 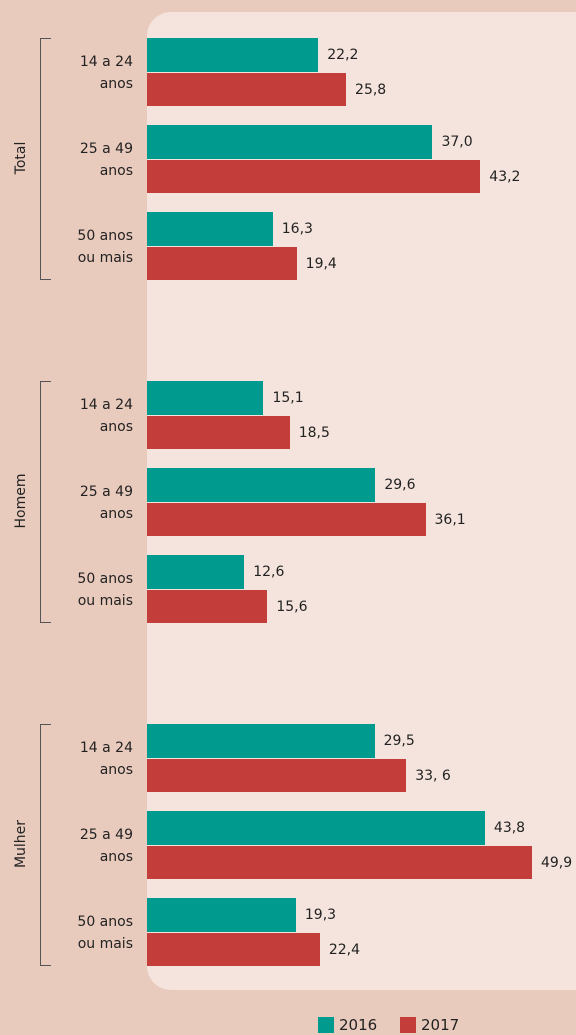 I want to click on value-label: 25,8, so click(x=371, y=89).